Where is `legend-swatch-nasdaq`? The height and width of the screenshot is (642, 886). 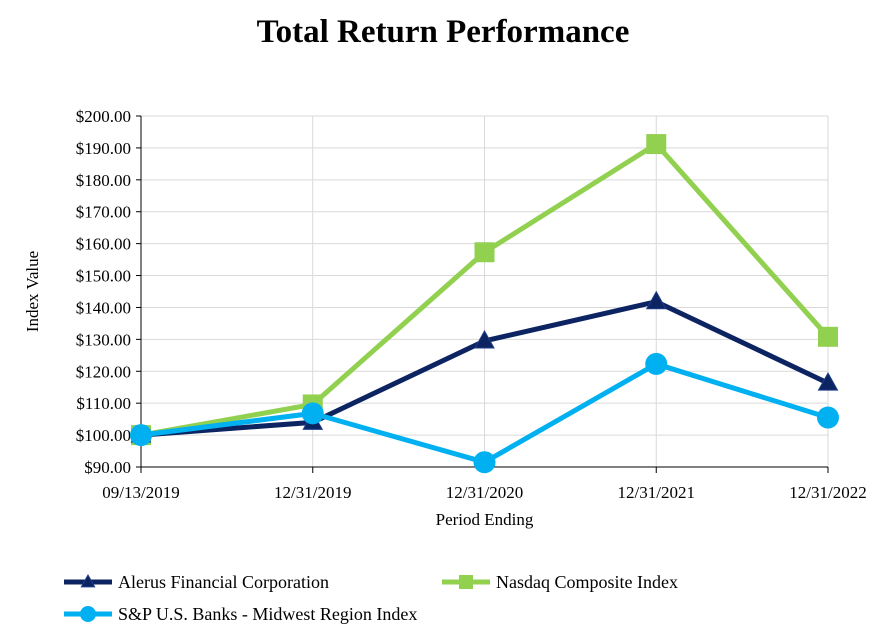
legend-swatch-nasdaq is located at coordinates (466, 582).